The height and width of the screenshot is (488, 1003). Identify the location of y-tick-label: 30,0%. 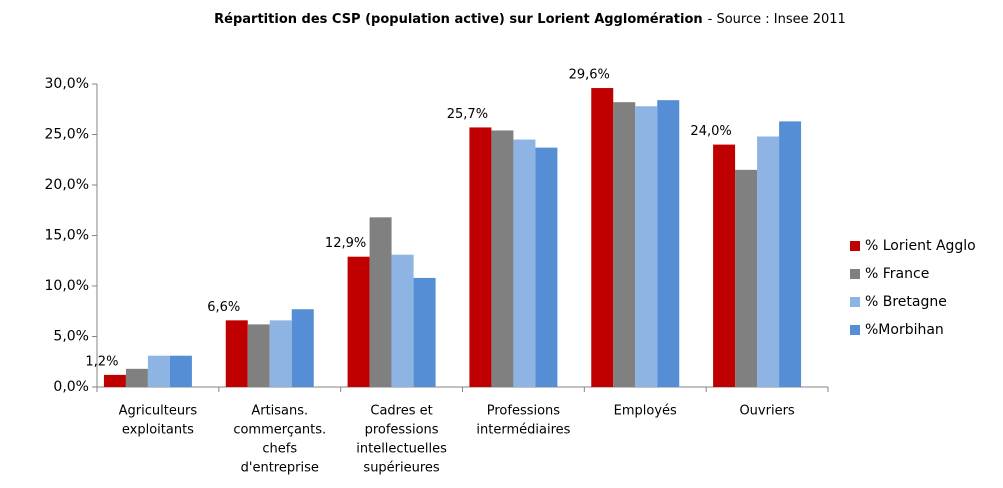
(67, 84).